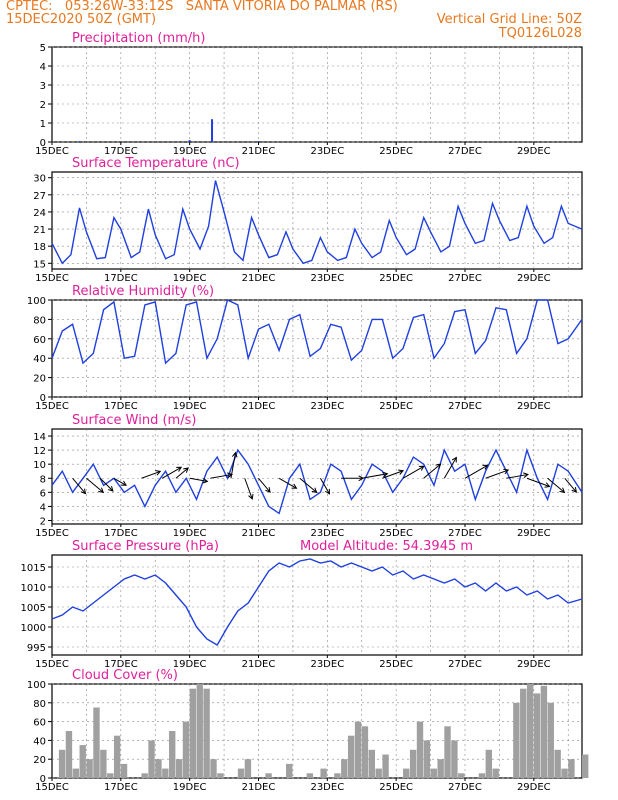 This screenshot has height=800, width=618. I want to click on pres-xtick-label: 29DEC, so click(534, 664).